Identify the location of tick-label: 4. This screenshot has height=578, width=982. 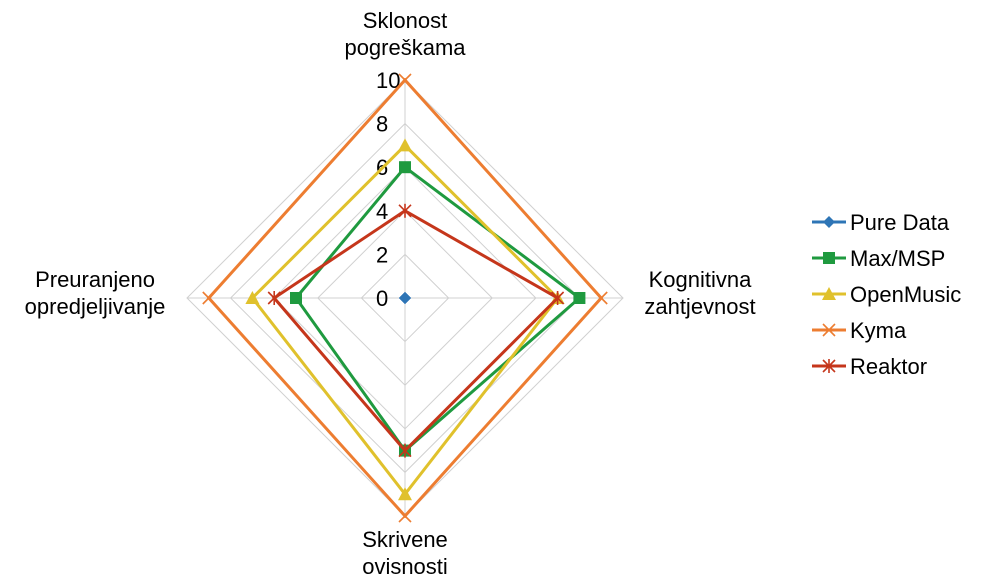
(382, 211).